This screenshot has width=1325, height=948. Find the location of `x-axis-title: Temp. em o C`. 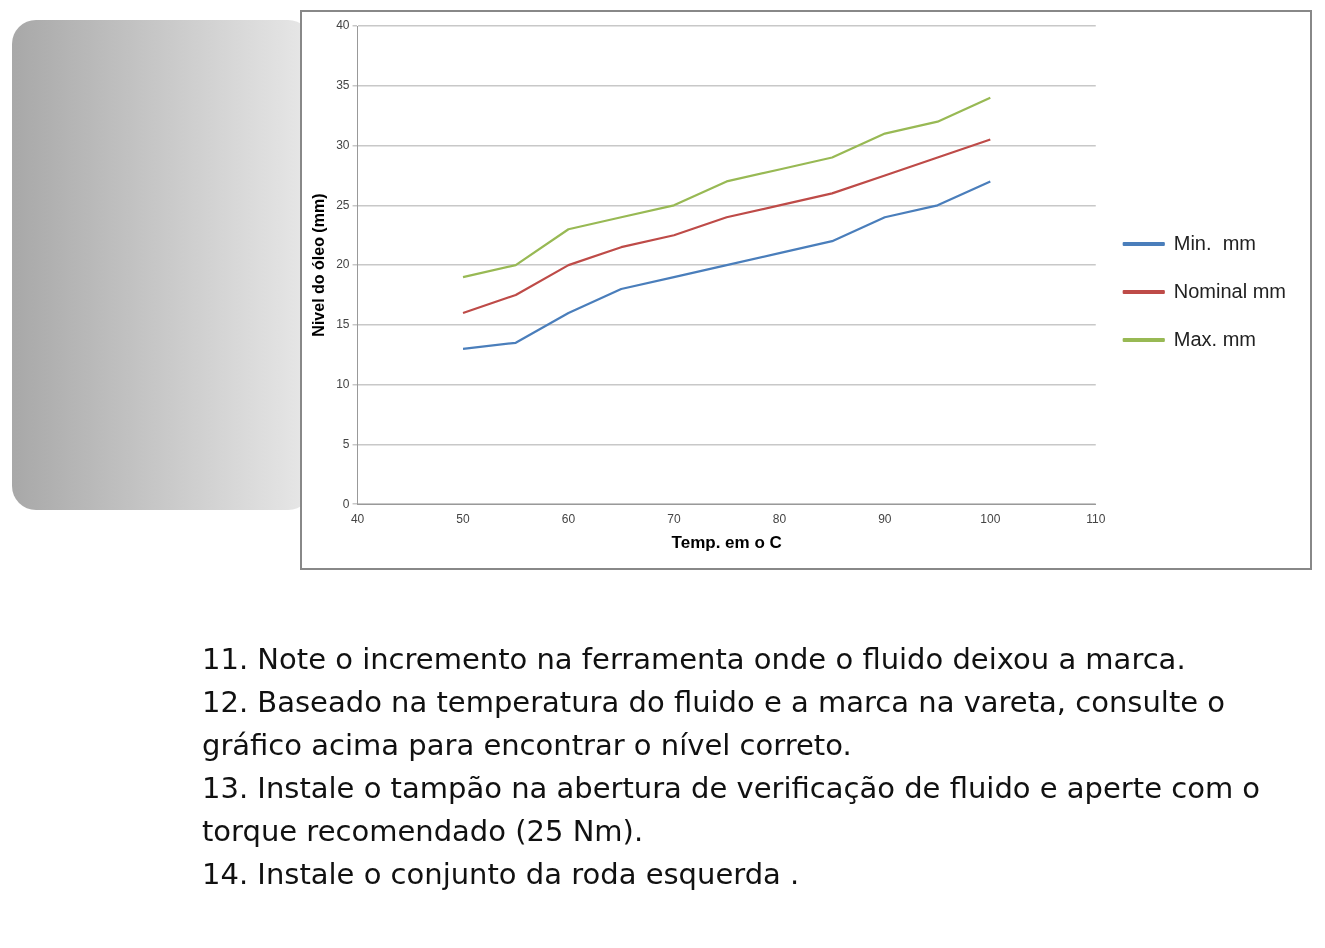

x-axis-title: Temp. em o C is located at coordinates (726, 543).